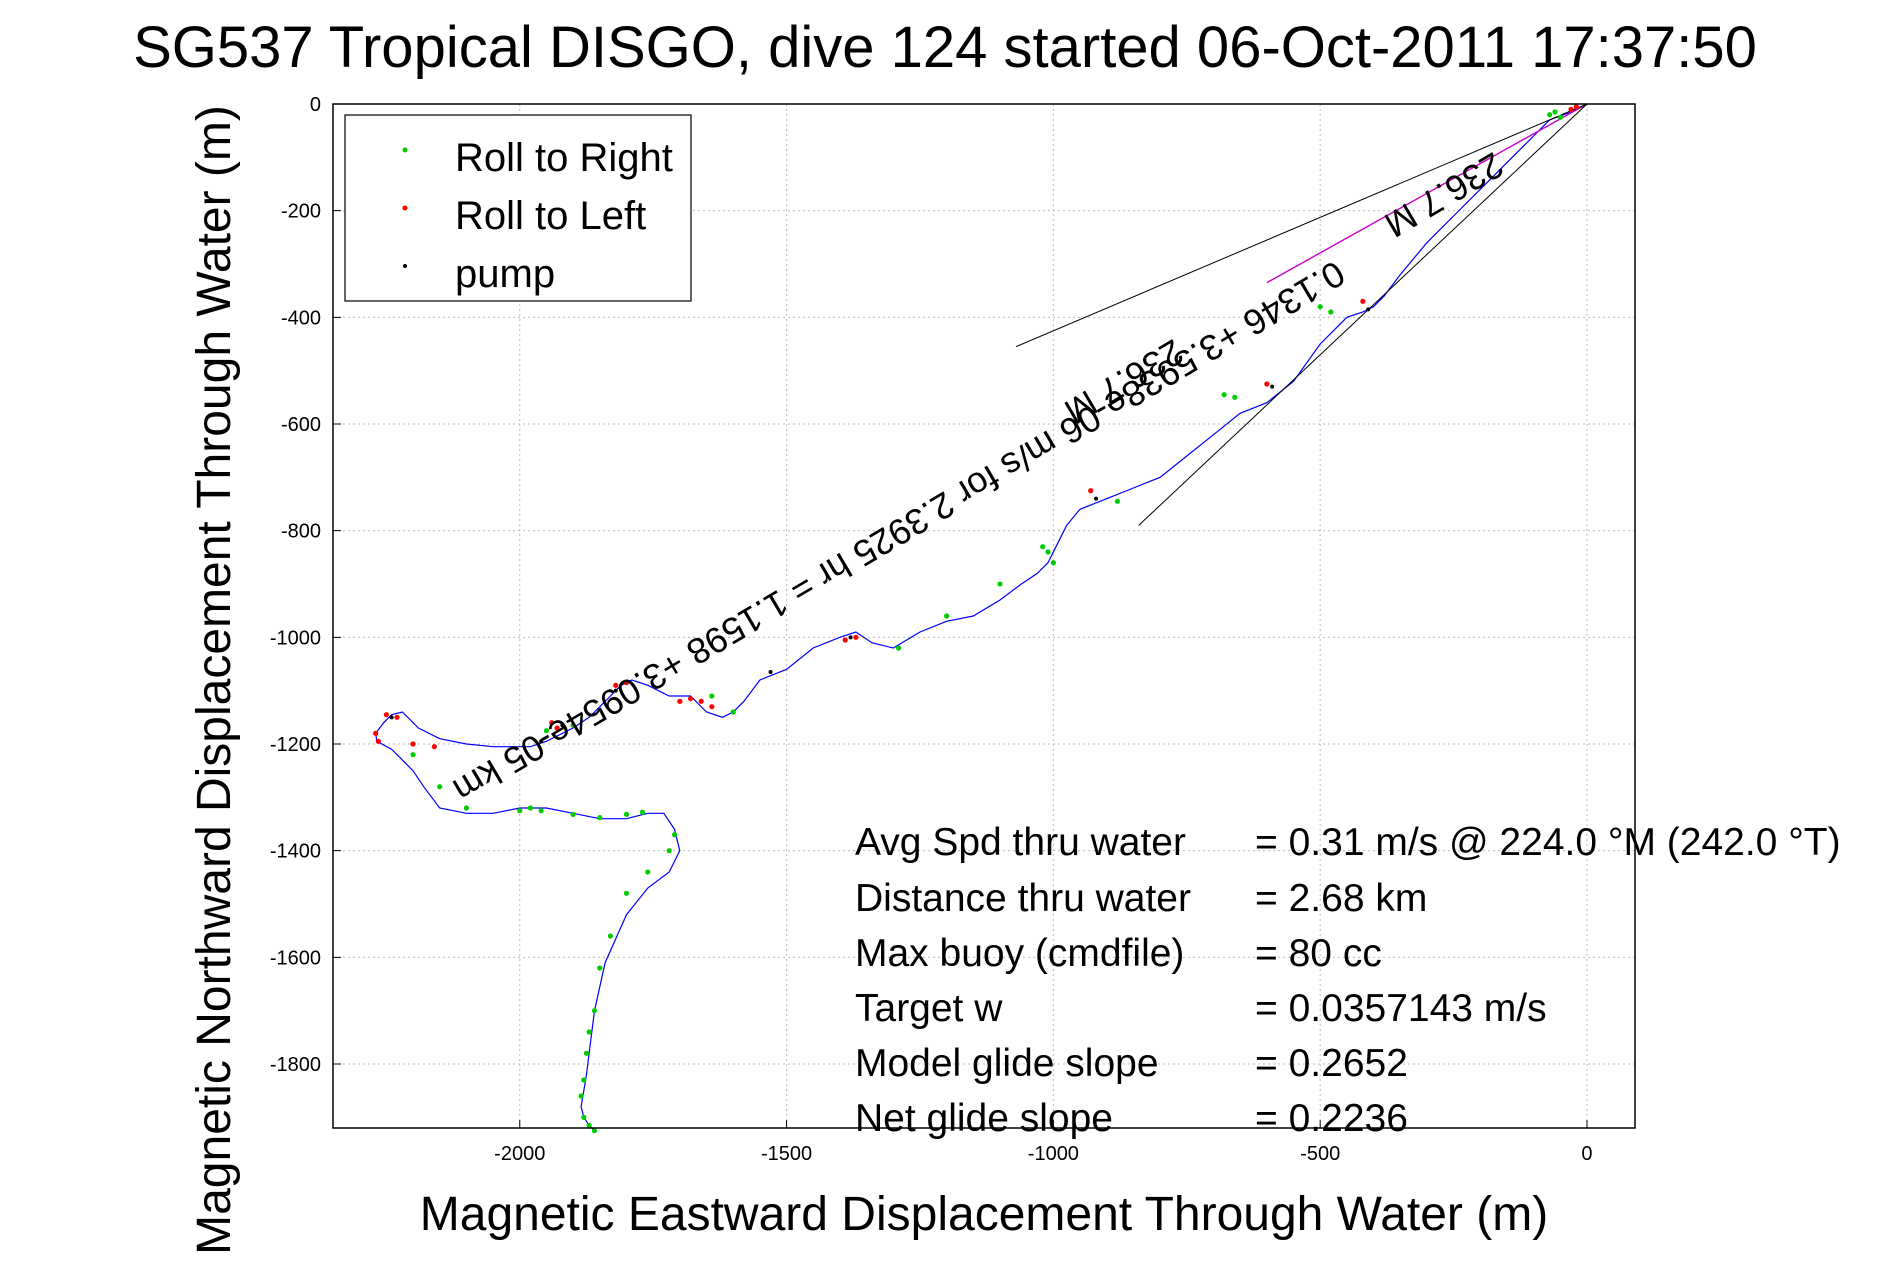 The width and height of the screenshot is (1891, 1262). I want to click on stat-value: = 2.68 km, so click(1341, 898).